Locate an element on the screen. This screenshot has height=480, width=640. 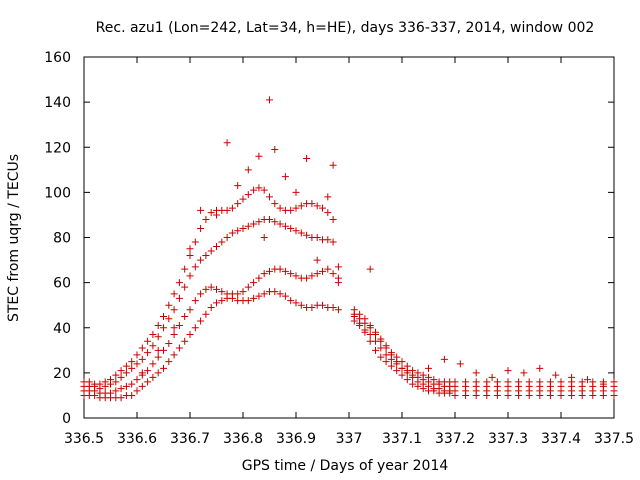
y-tick-label: 160 is located at coordinates (57, 58).